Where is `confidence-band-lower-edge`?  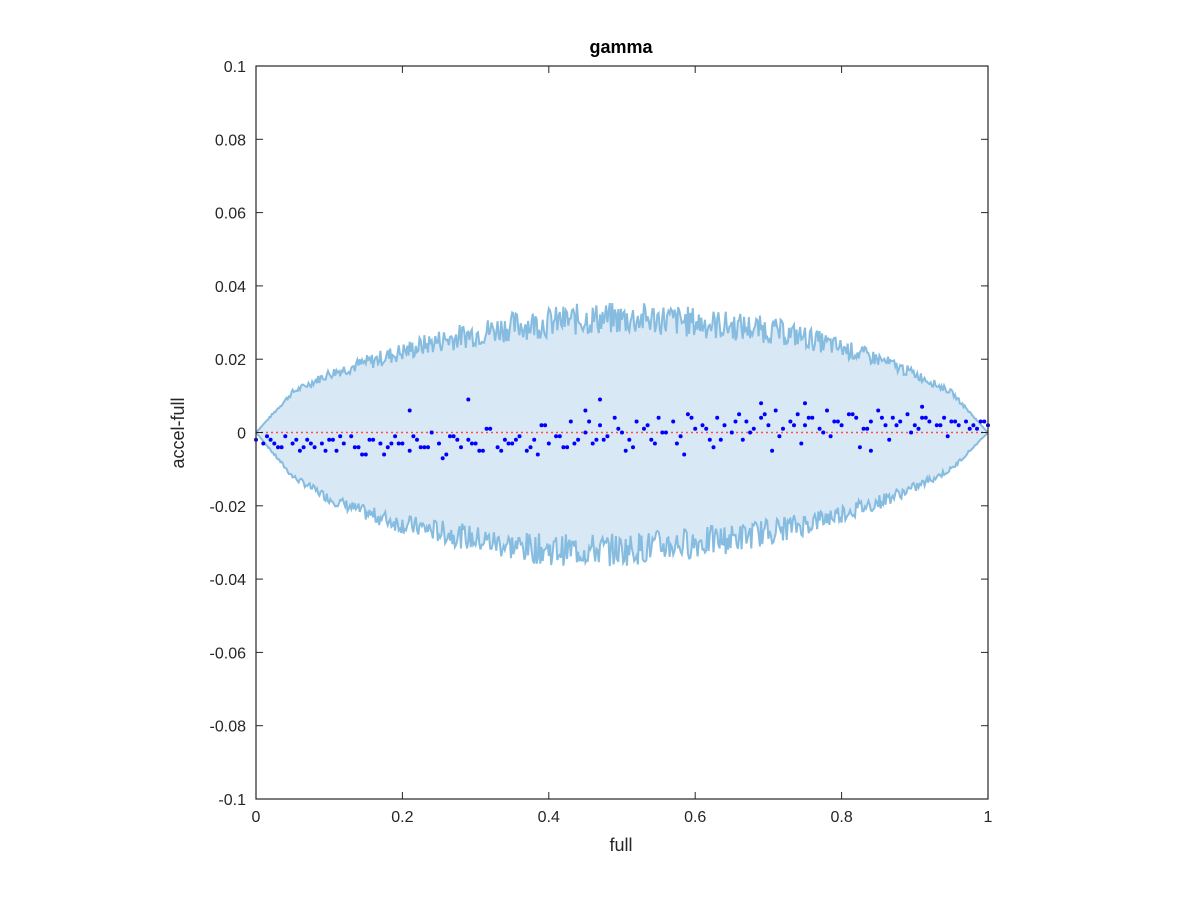
confidence-band-lower-edge is located at coordinates (622, 499).